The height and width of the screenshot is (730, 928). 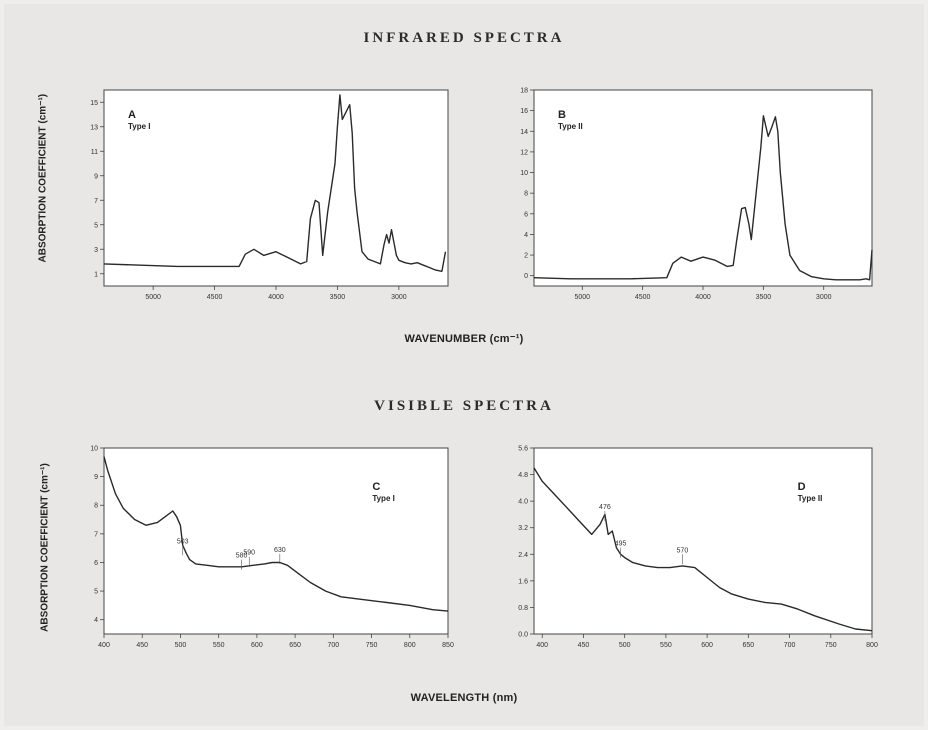 I want to click on visible-x-axis-label: WAVELENGTH (nm), so click(x=464, y=698).